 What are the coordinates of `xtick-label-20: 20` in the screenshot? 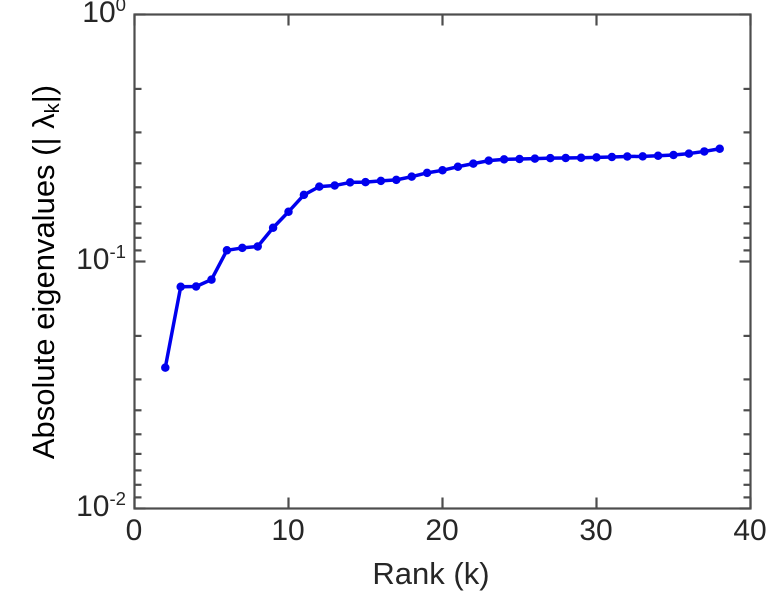 It's located at (442, 530).